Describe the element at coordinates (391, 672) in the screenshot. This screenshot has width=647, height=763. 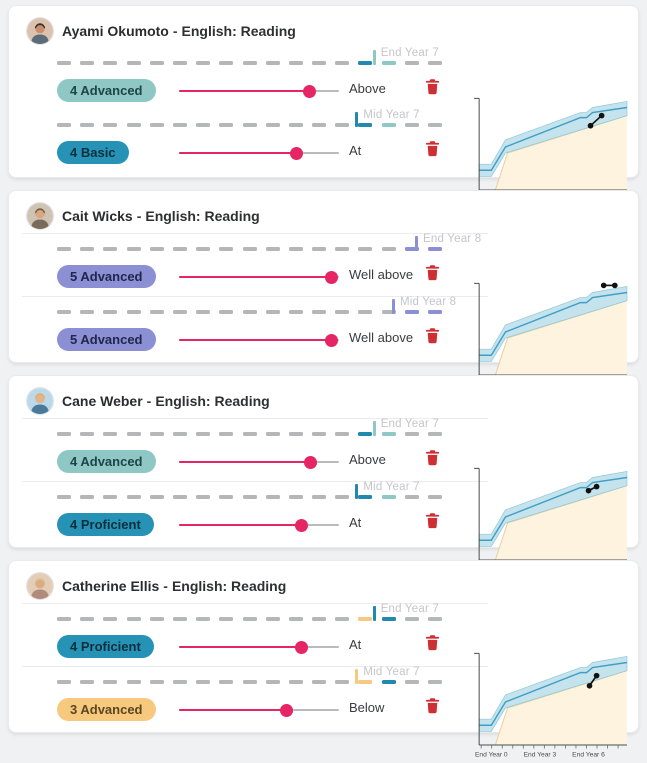
I see `target-year-label: Mid Year 7` at that location.